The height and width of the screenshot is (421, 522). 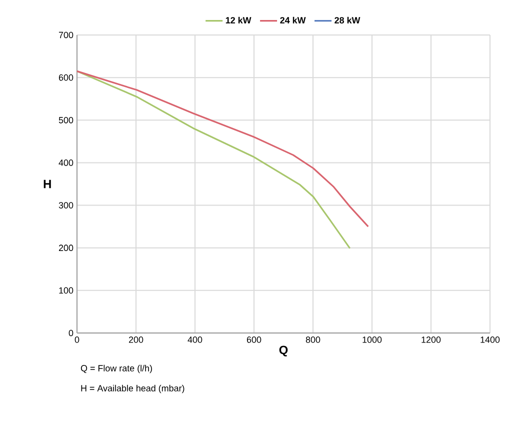 I want to click on x-tick-label: 400, so click(x=195, y=339).